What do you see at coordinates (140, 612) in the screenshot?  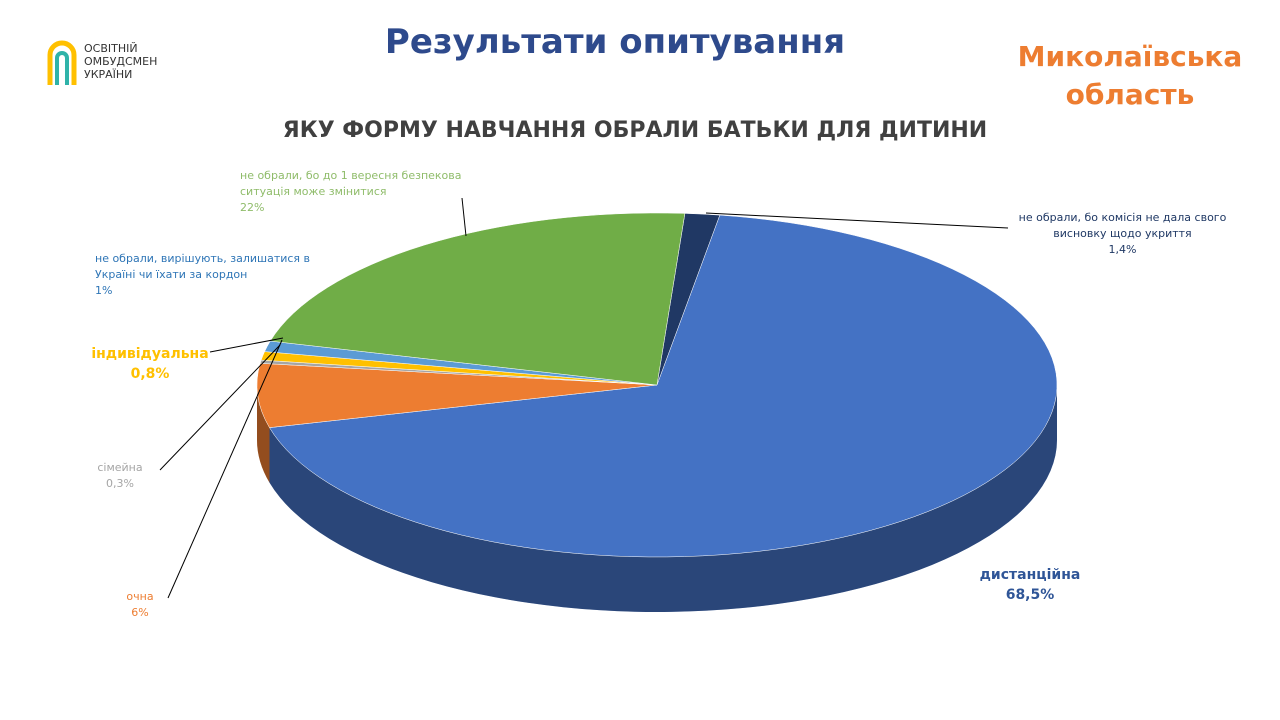 I see `label-value: 6%` at bounding box center [140, 612].